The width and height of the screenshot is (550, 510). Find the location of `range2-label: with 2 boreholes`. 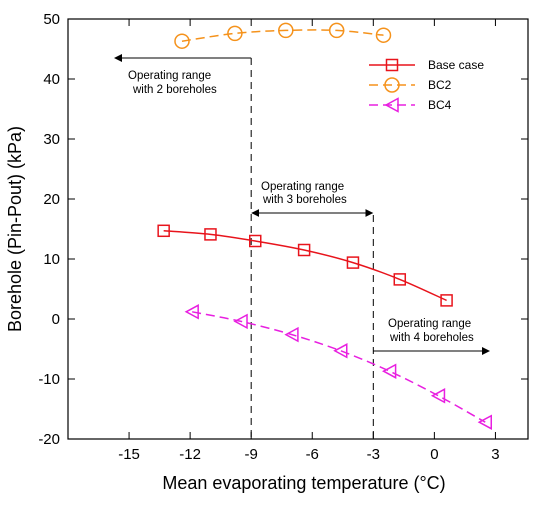

range2-label: with 2 boreholes is located at coordinates (174, 90).